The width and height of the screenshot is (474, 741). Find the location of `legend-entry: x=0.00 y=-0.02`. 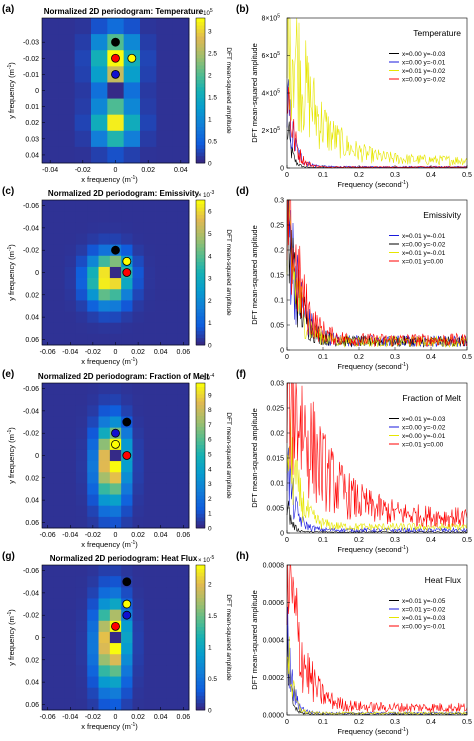

legend-entry: x=0.00 y=-0.02 is located at coordinates (424, 80).